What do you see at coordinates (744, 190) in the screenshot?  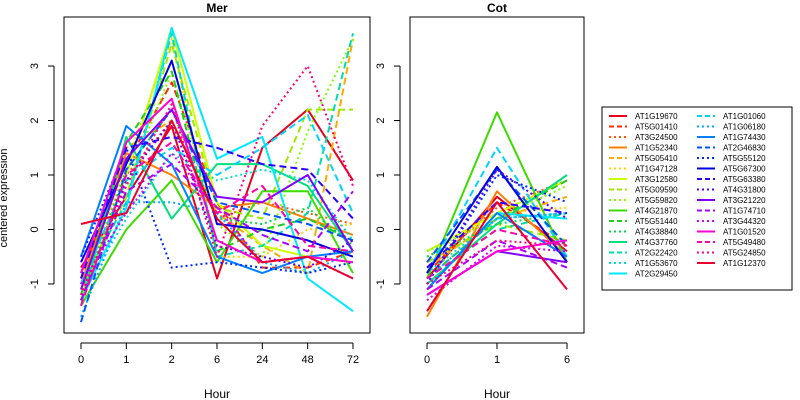 I see `legend-entry: AT4G31800` at bounding box center [744, 190].